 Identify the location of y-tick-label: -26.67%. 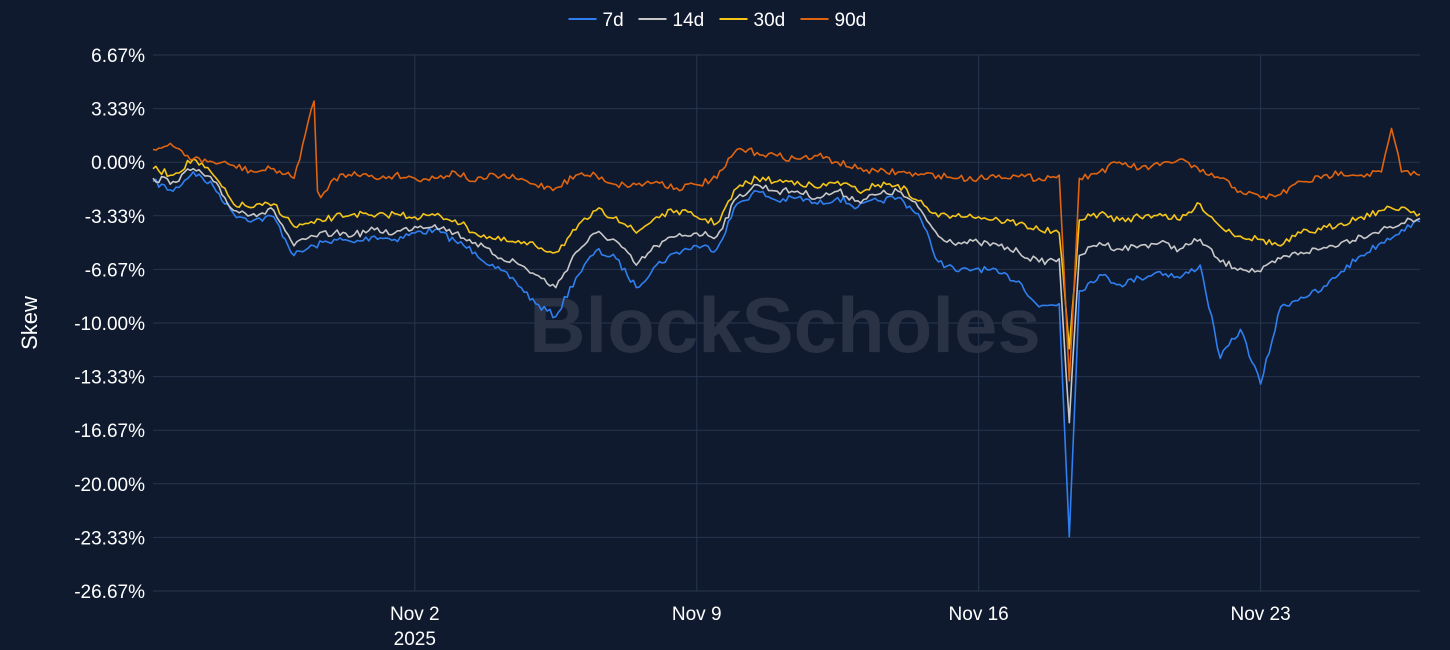
(109, 592).